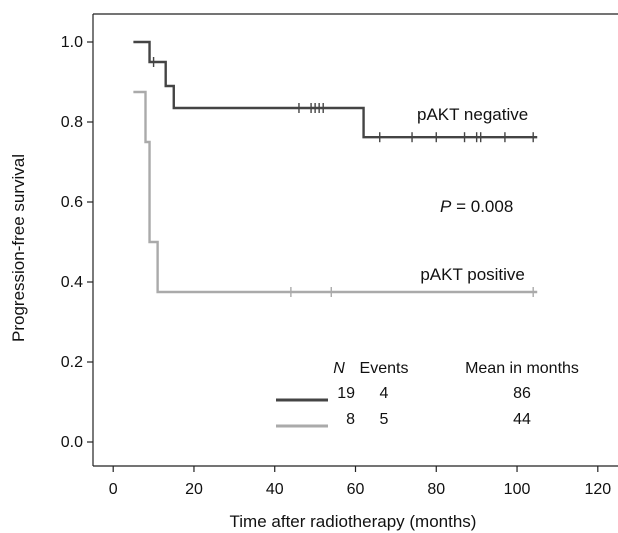 The image size is (618, 533). I want to click on p-value-annotation: P = 0.008, so click(476, 206).